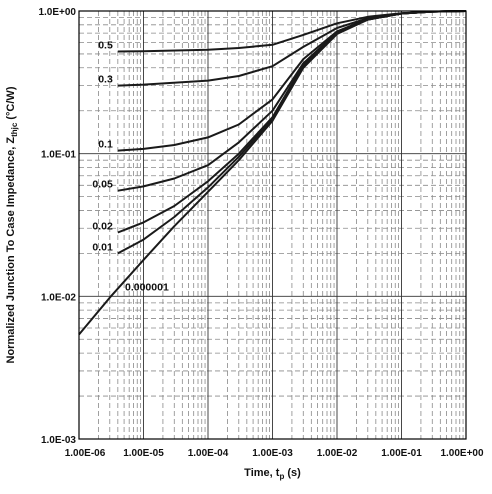 The height and width of the screenshot is (494, 492). What do you see at coordinates (337, 453) in the screenshot?
I see `x-tick-label: 1.00E-02` at bounding box center [337, 453].